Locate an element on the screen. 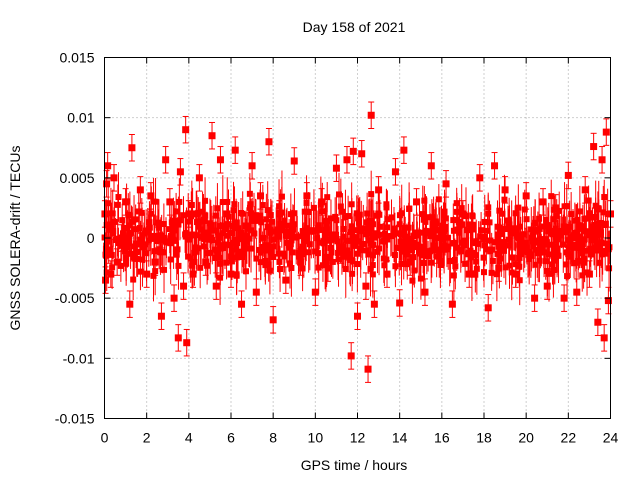 The image size is (640, 480). x-axis-label: GPS time / hours is located at coordinates (354, 465).